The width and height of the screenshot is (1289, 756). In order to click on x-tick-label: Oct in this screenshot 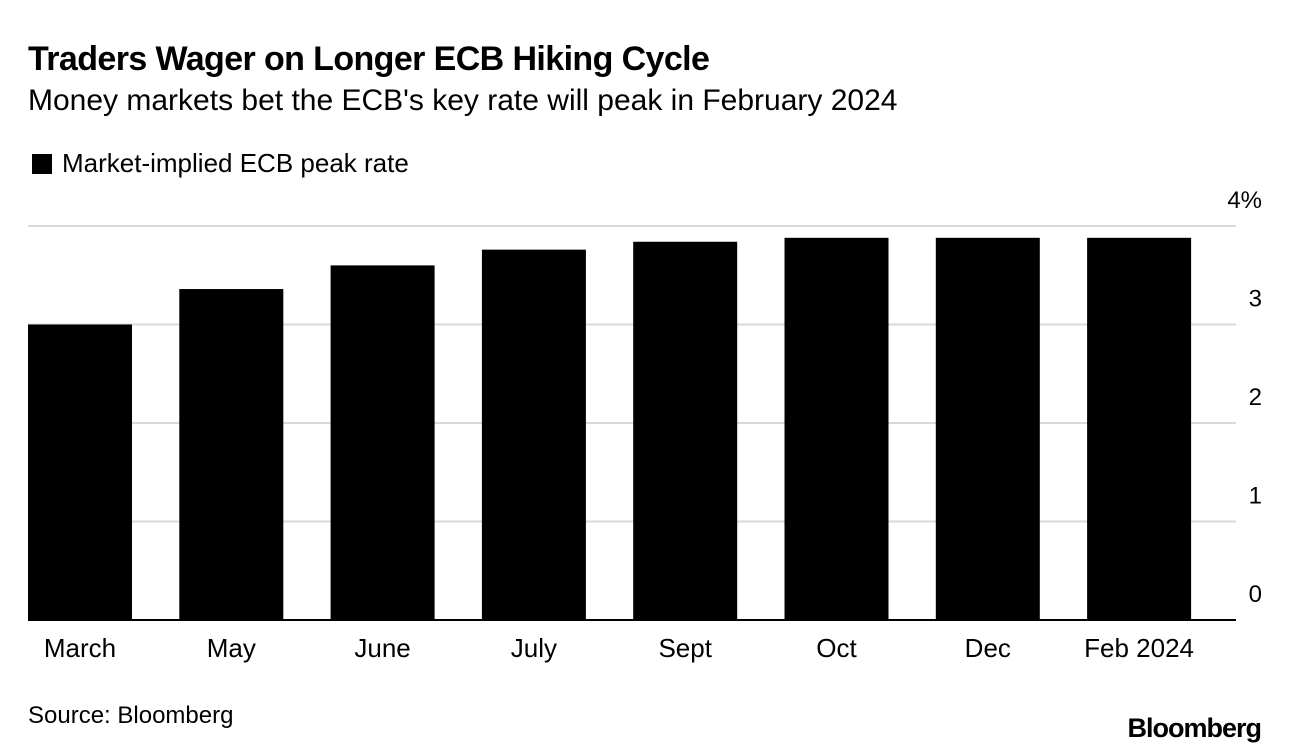, I will do `click(836, 648)`.